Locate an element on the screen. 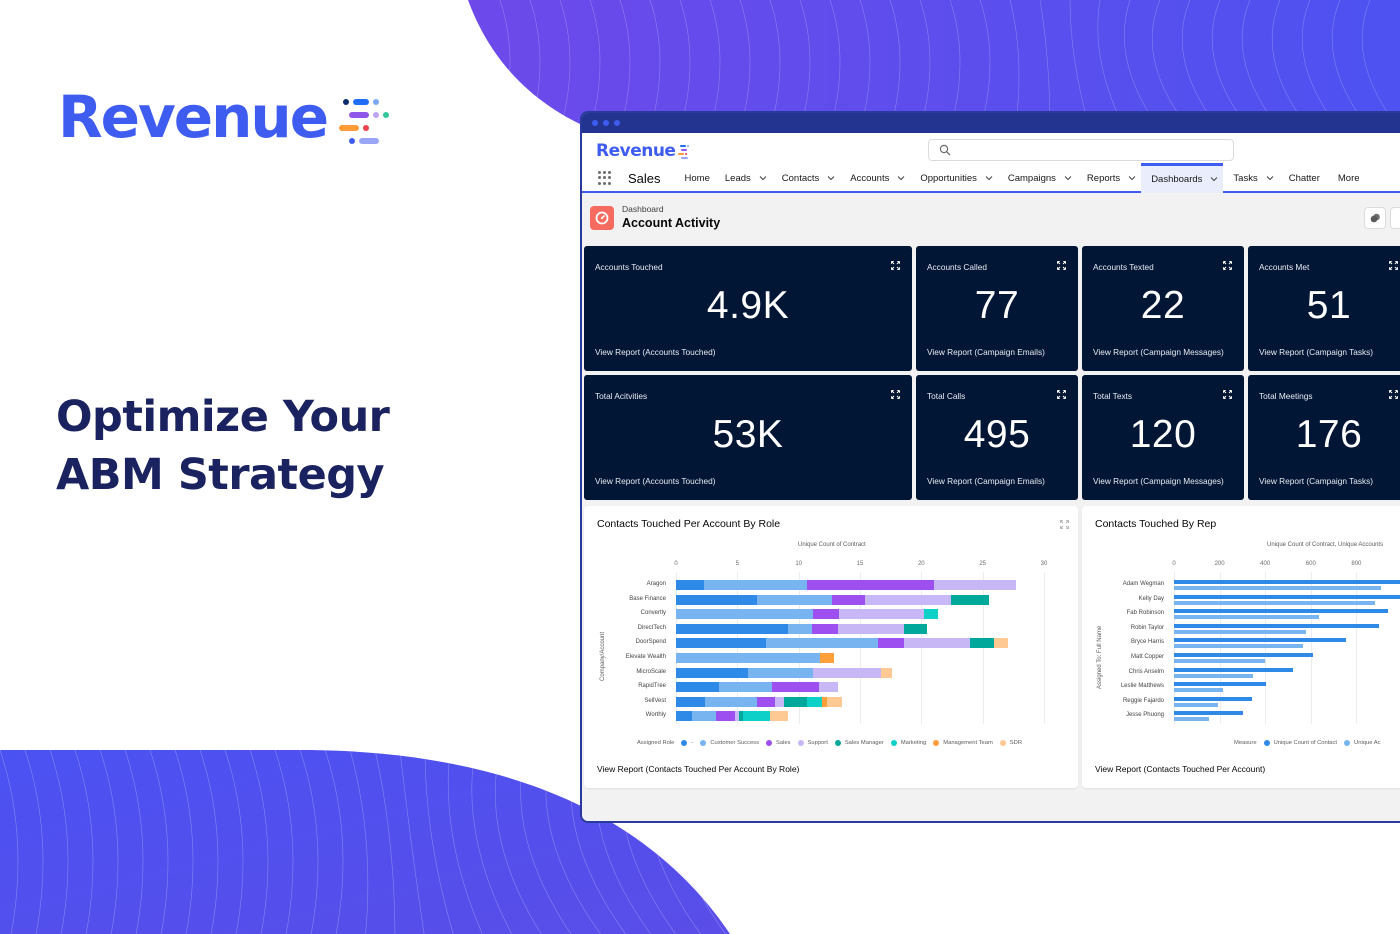  app-launcher-icon is located at coordinates (605, 178).